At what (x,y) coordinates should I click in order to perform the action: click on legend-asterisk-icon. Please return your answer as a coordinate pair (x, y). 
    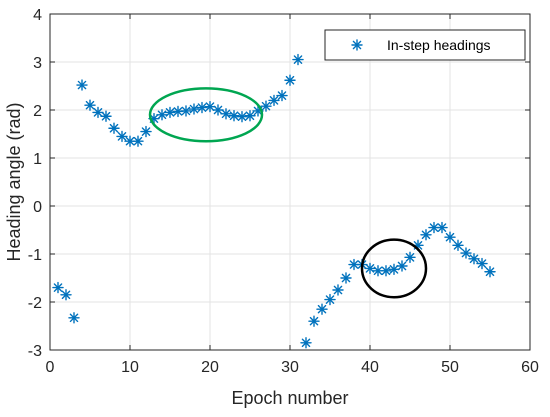
    Looking at the image, I should click on (357, 45).